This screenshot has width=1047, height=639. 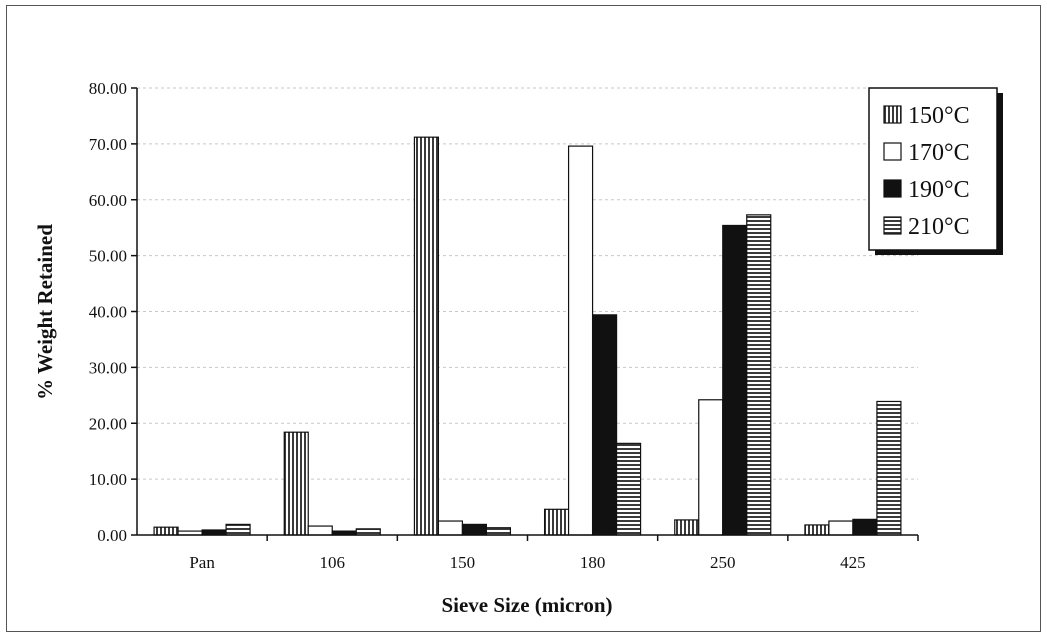 What do you see at coordinates (45, 312) in the screenshot?
I see `y-axis-title: % Weight Retained` at bounding box center [45, 312].